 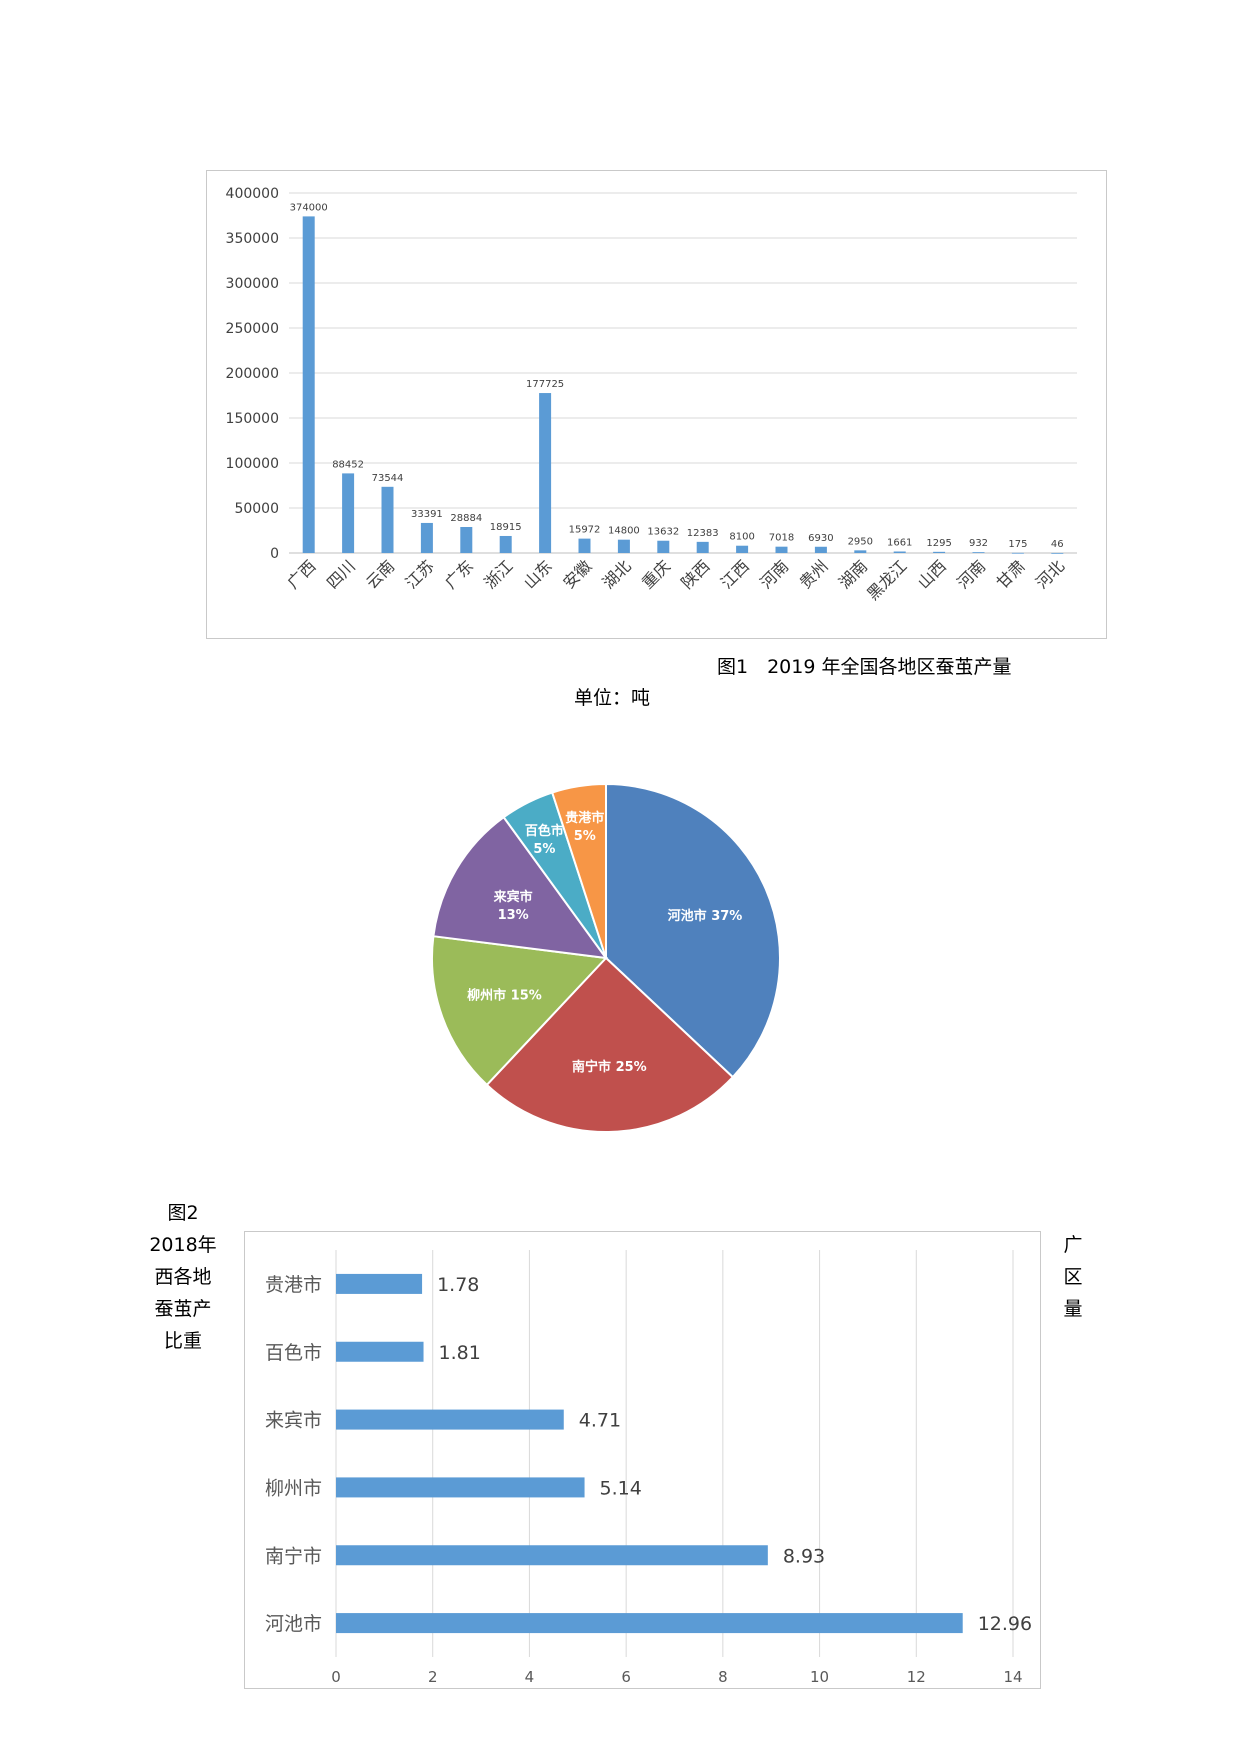 What do you see at coordinates (820, 538) in the screenshot?
I see `data-label: 6930` at bounding box center [820, 538].